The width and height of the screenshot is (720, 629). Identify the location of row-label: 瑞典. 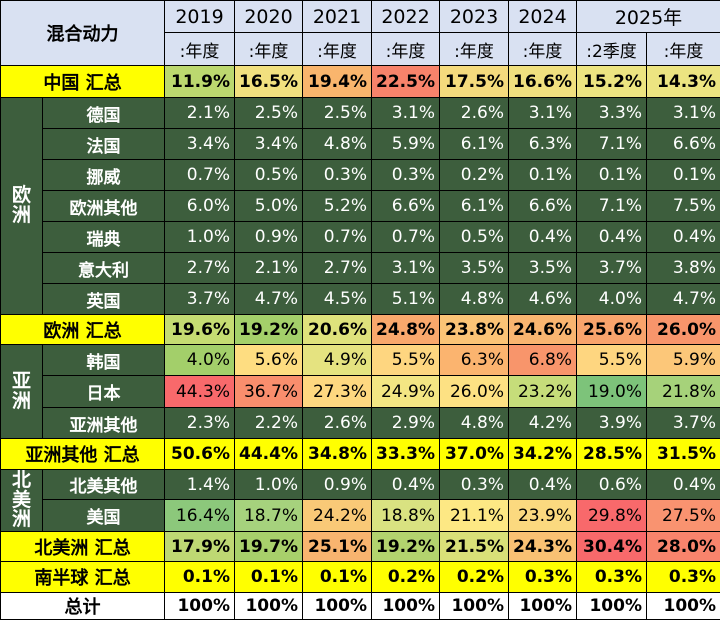
(103, 237).